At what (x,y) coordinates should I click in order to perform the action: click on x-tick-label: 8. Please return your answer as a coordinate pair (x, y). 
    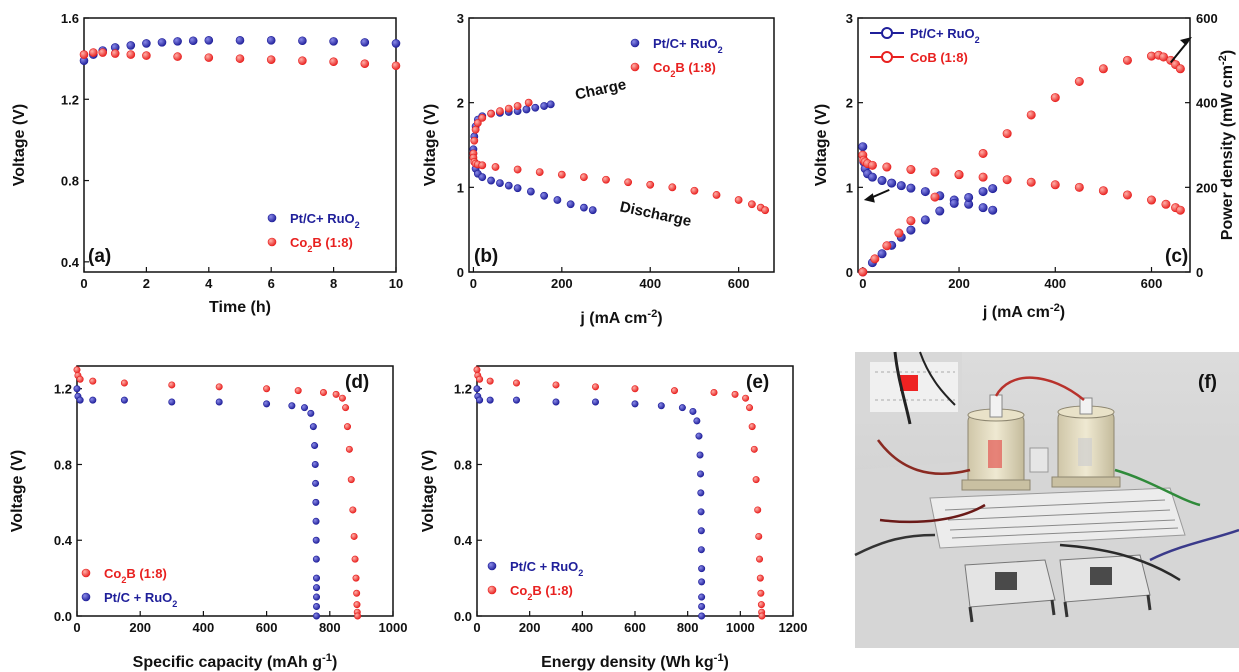
    Looking at the image, I should click on (333, 283).